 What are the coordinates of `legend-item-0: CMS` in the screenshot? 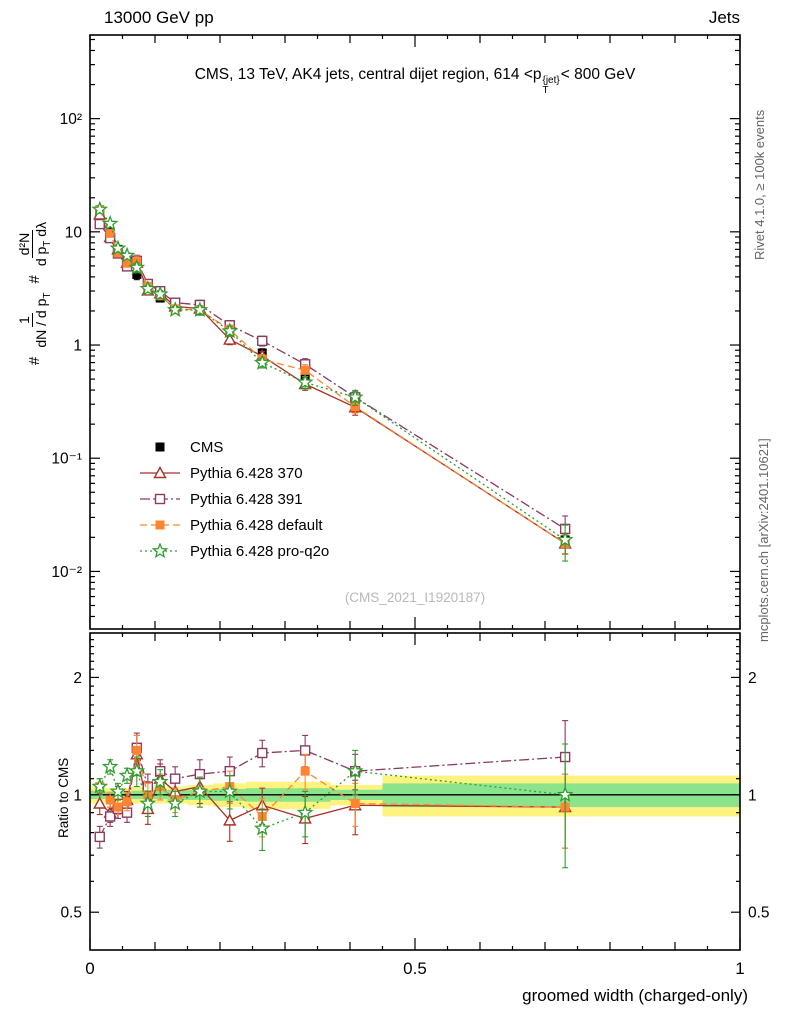 It's located at (233, 447).